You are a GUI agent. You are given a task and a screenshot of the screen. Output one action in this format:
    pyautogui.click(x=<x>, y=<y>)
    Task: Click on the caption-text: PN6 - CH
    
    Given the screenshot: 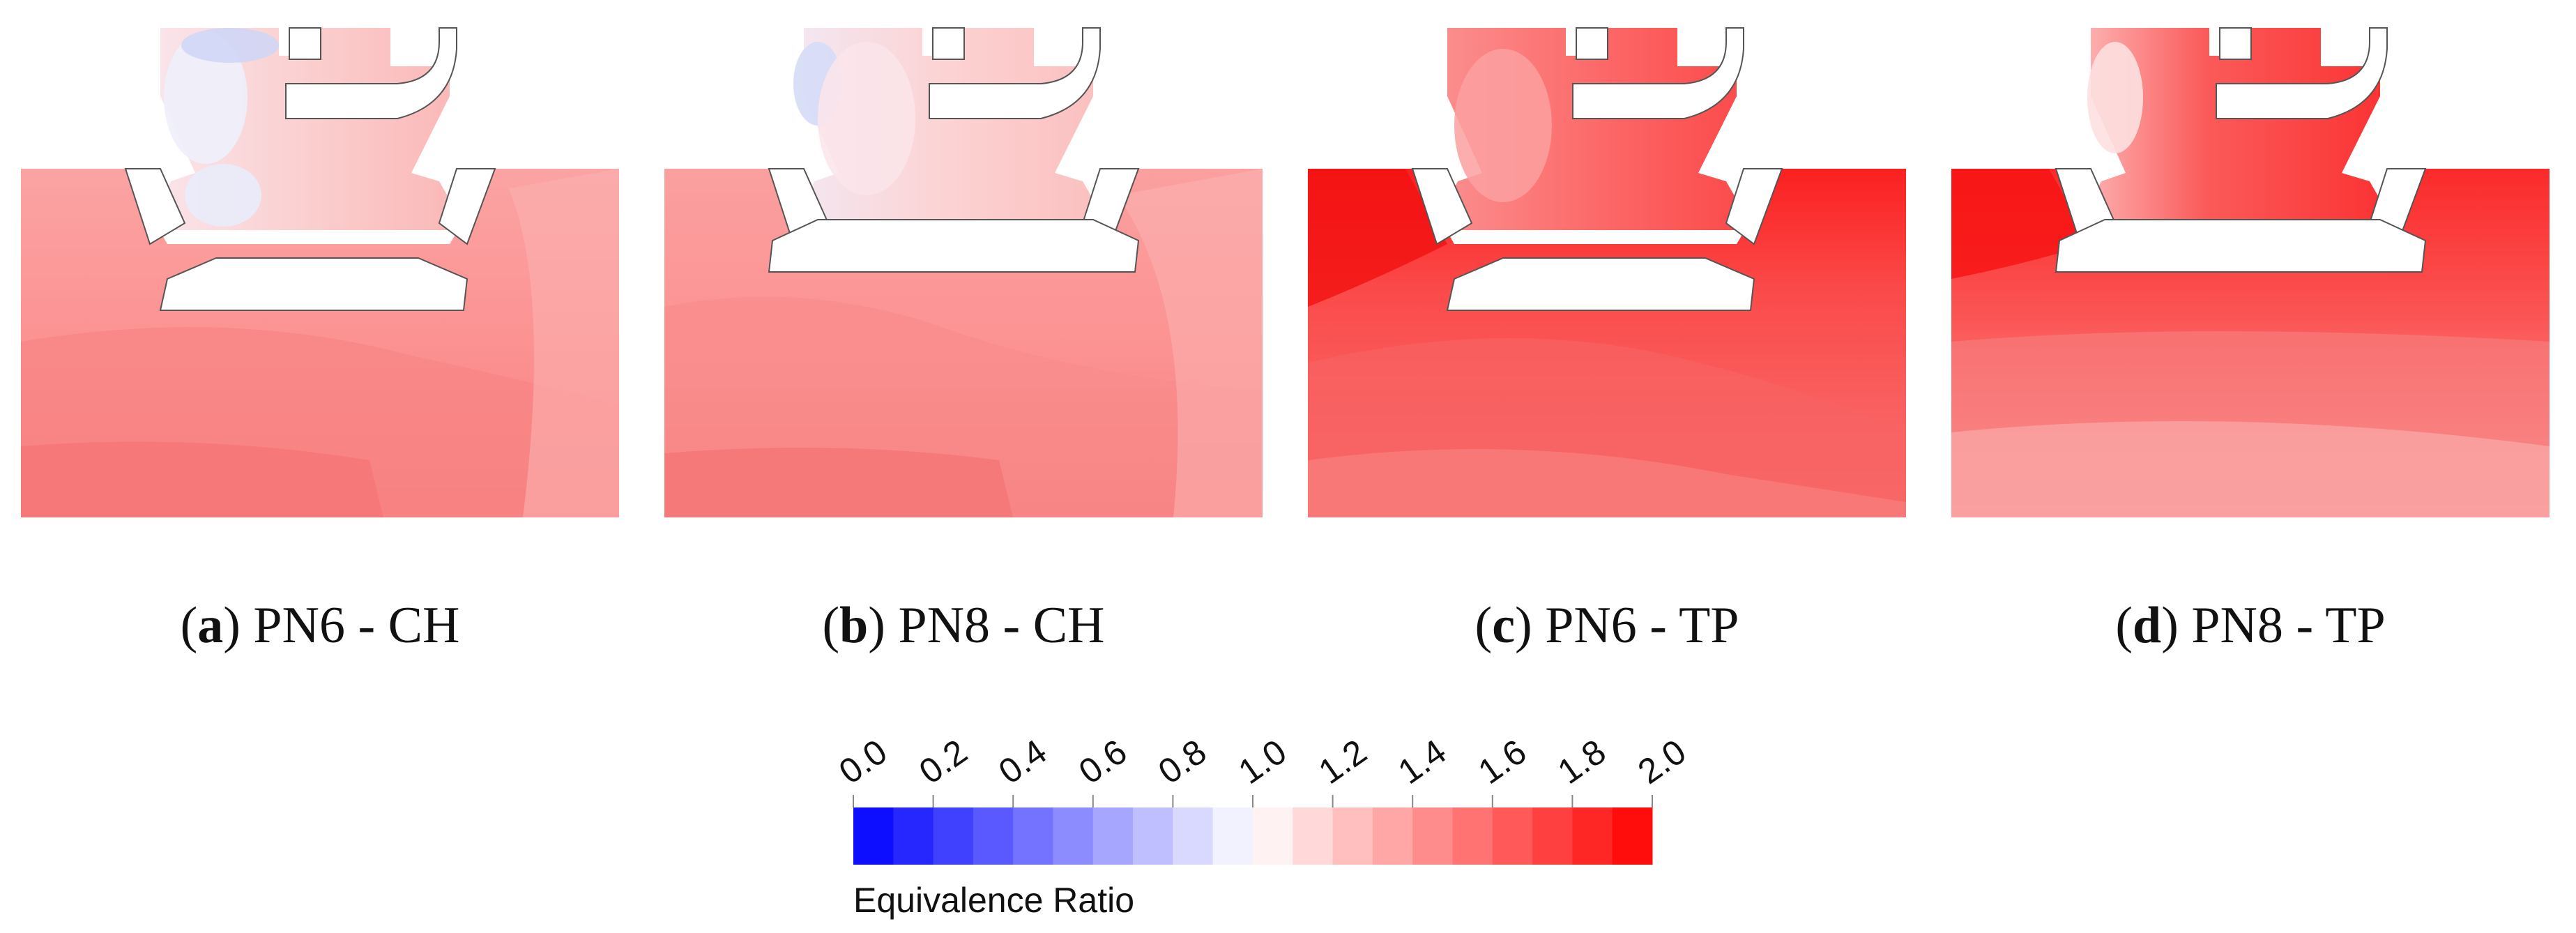 What is the action you would take?
    pyautogui.click(x=357, y=625)
    